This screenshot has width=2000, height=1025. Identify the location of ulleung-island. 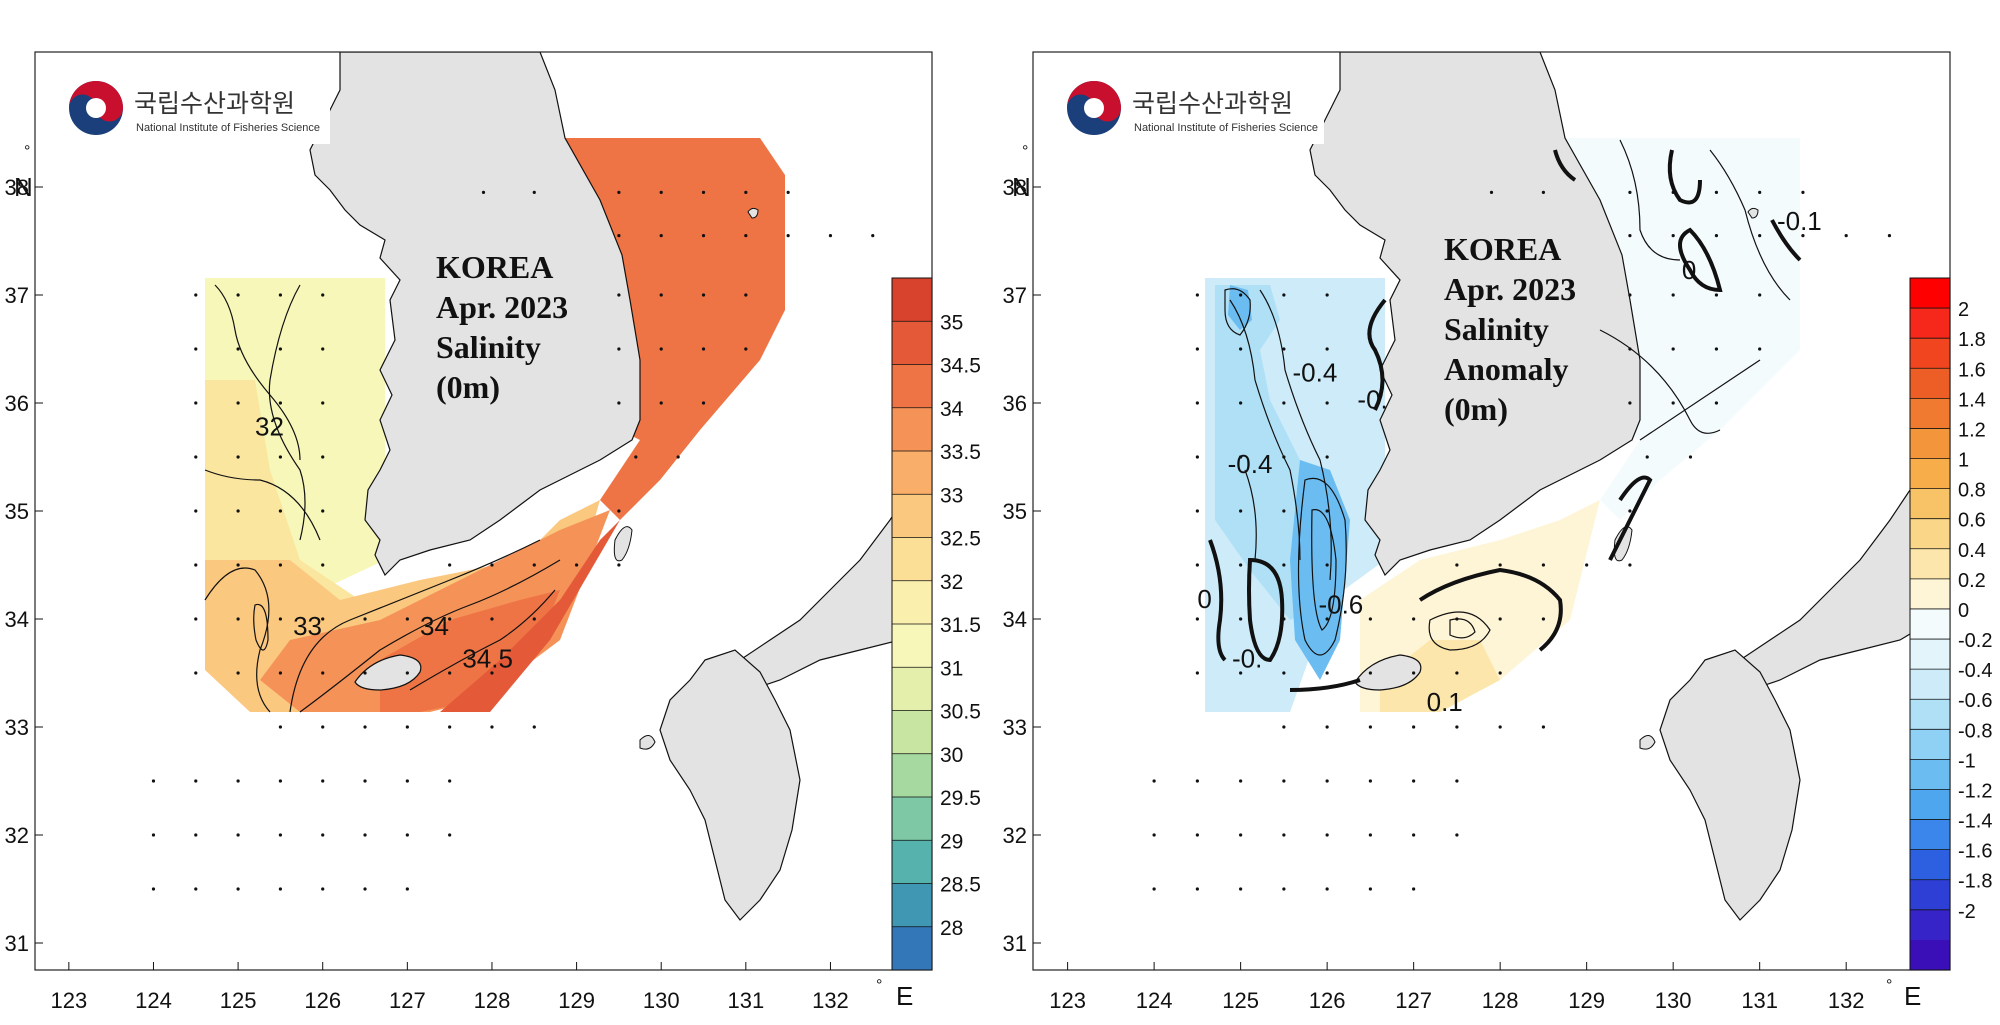
(753, 213).